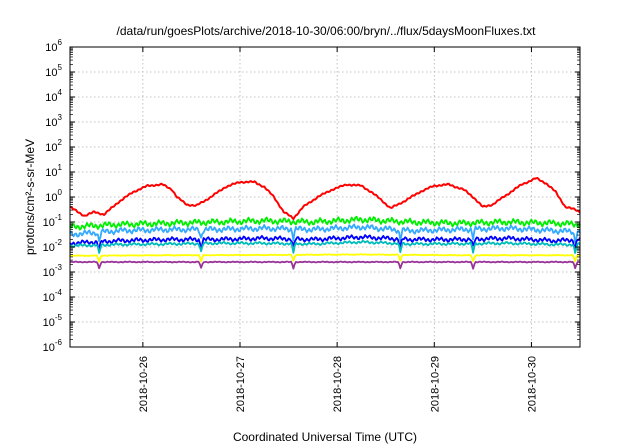  Describe the element at coordinates (53, 46) in the screenshot. I see `y-tick-label: 10⁶` at that location.